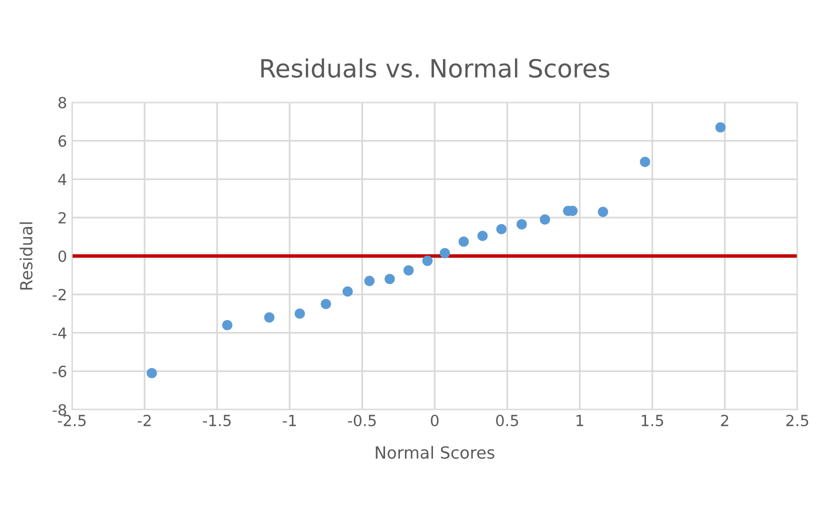 The image size is (828, 512). Describe the element at coordinates (62, 141) in the screenshot. I see `y-tick-label: 6` at that location.